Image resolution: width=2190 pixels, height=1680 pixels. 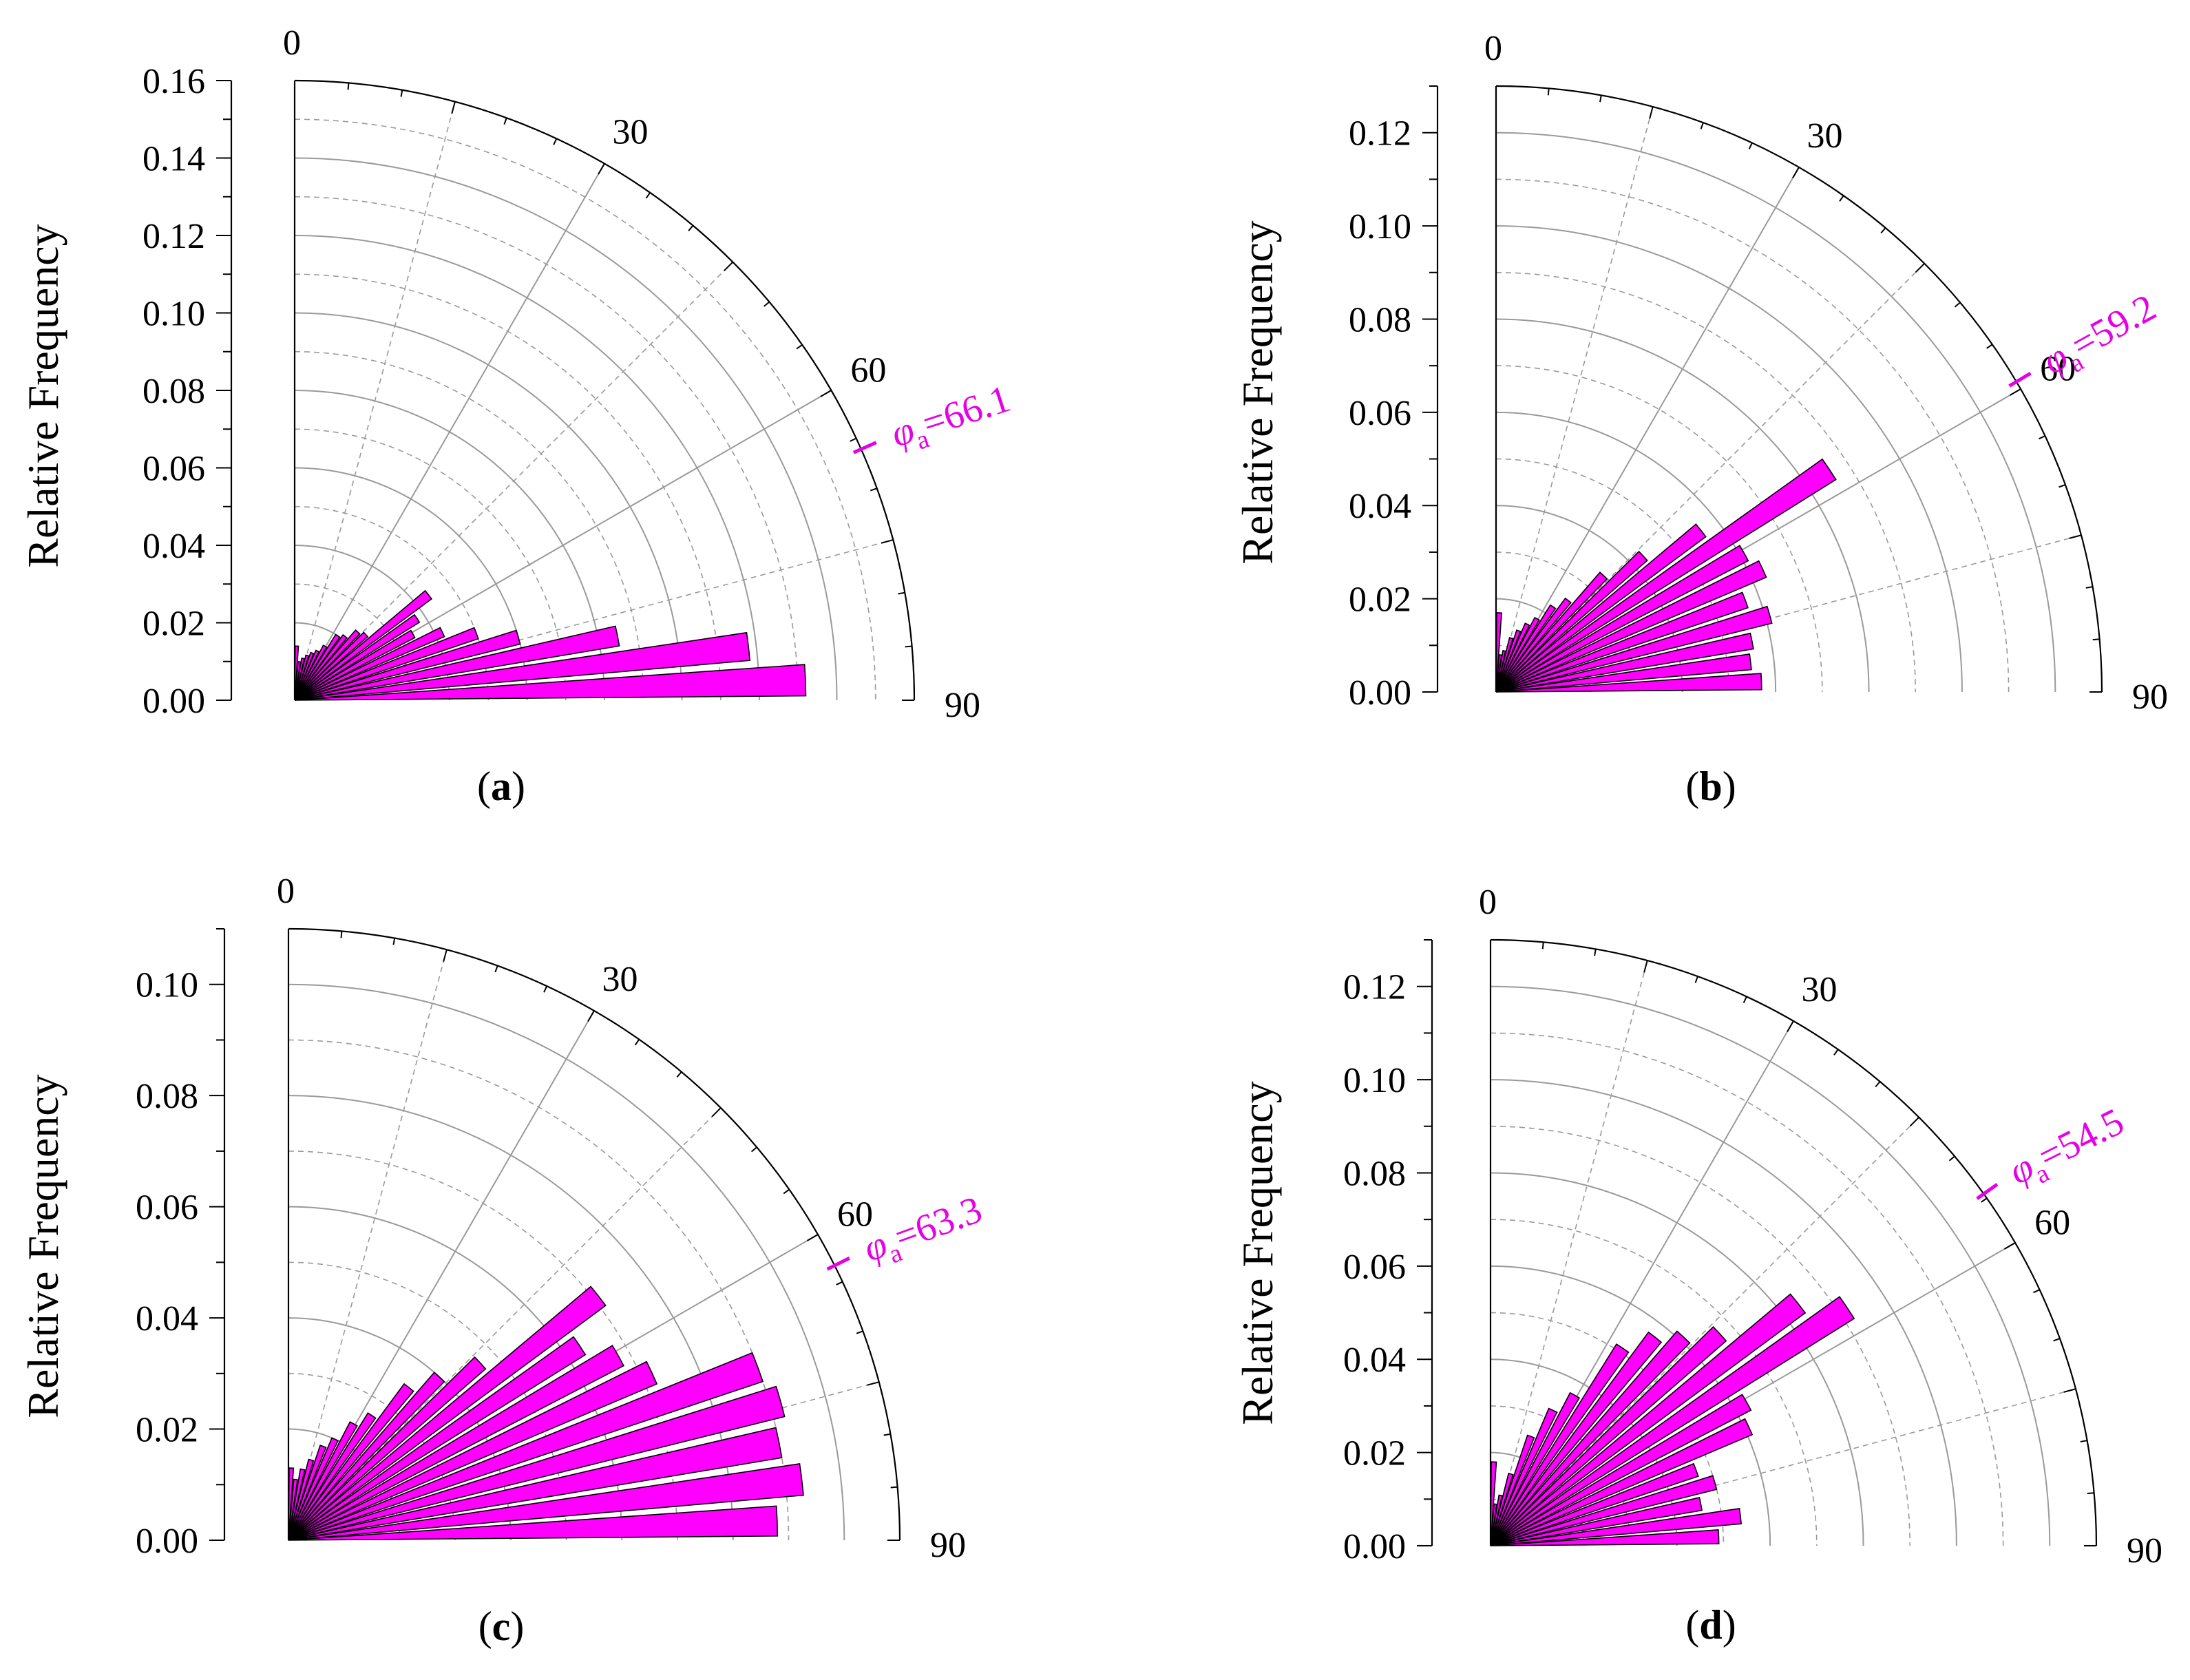 What do you see at coordinates (174, 159) in the screenshot?
I see `y-tick-label: 0.14` at bounding box center [174, 159].